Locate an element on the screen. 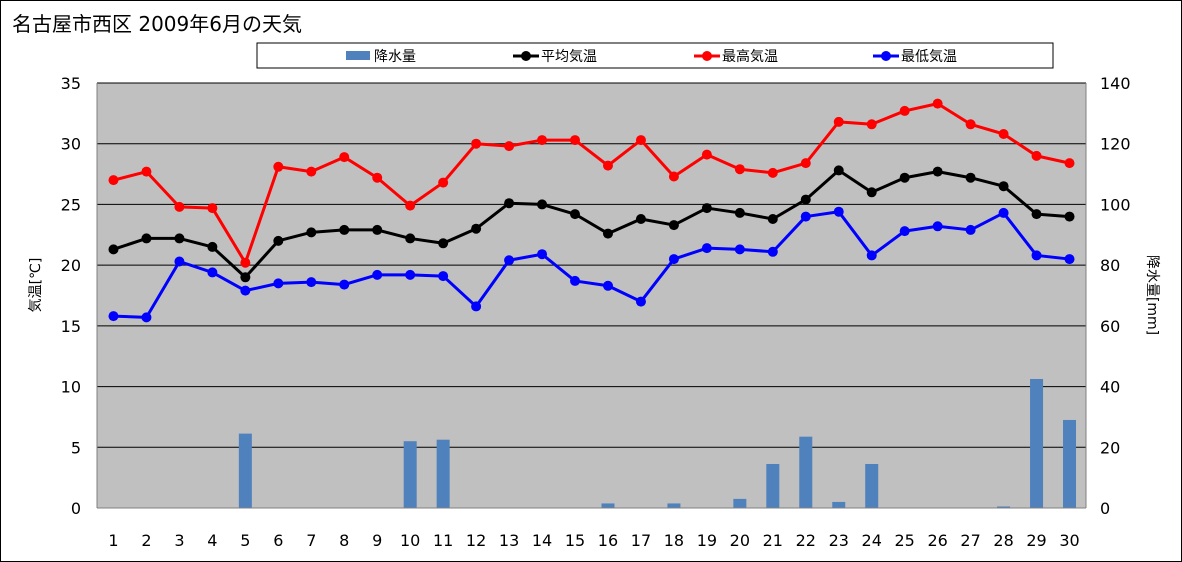  x-tick-label: 17 is located at coordinates (641, 540).